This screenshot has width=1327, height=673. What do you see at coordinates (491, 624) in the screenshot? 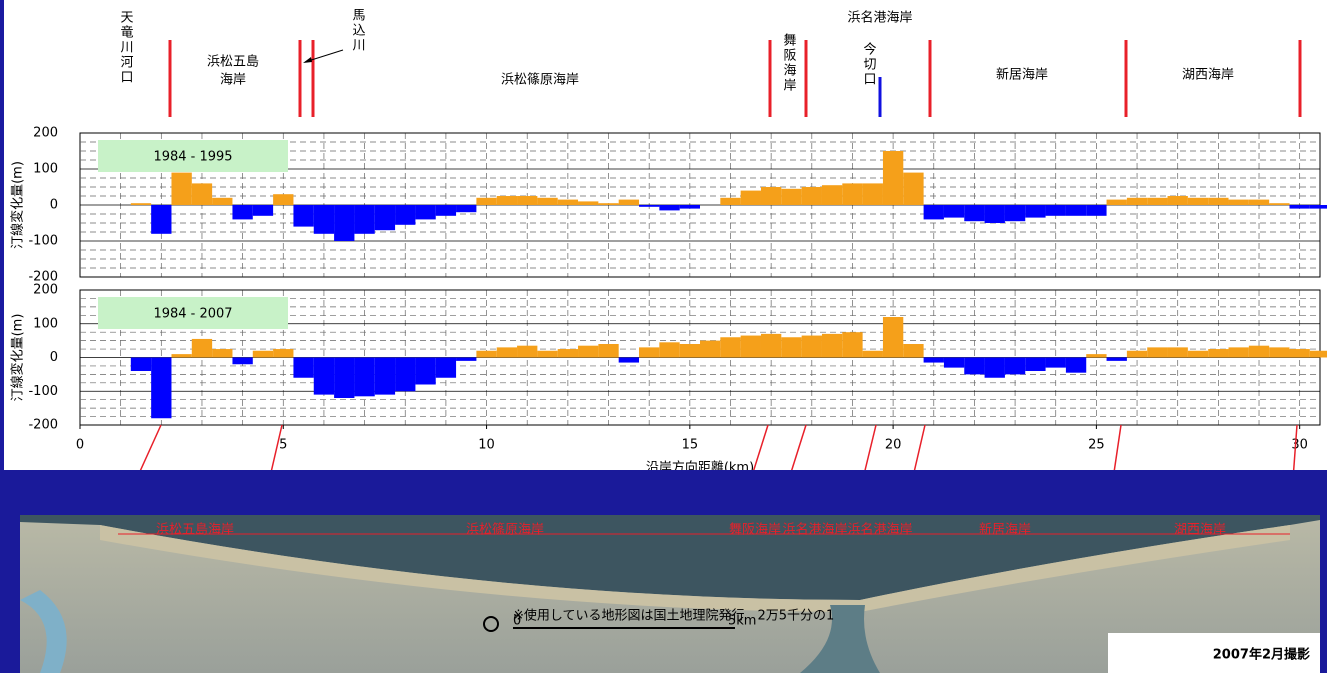
I see `north-symbol` at bounding box center [491, 624].